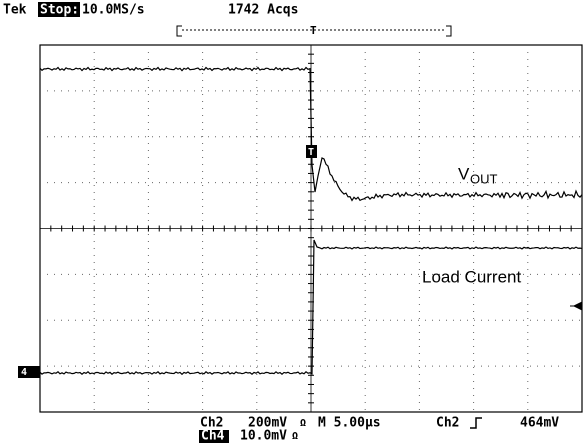 This screenshot has height=443, width=584. What do you see at coordinates (349, 423) in the screenshot?
I see `timebase: M 5.00µs` at bounding box center [349, 423].